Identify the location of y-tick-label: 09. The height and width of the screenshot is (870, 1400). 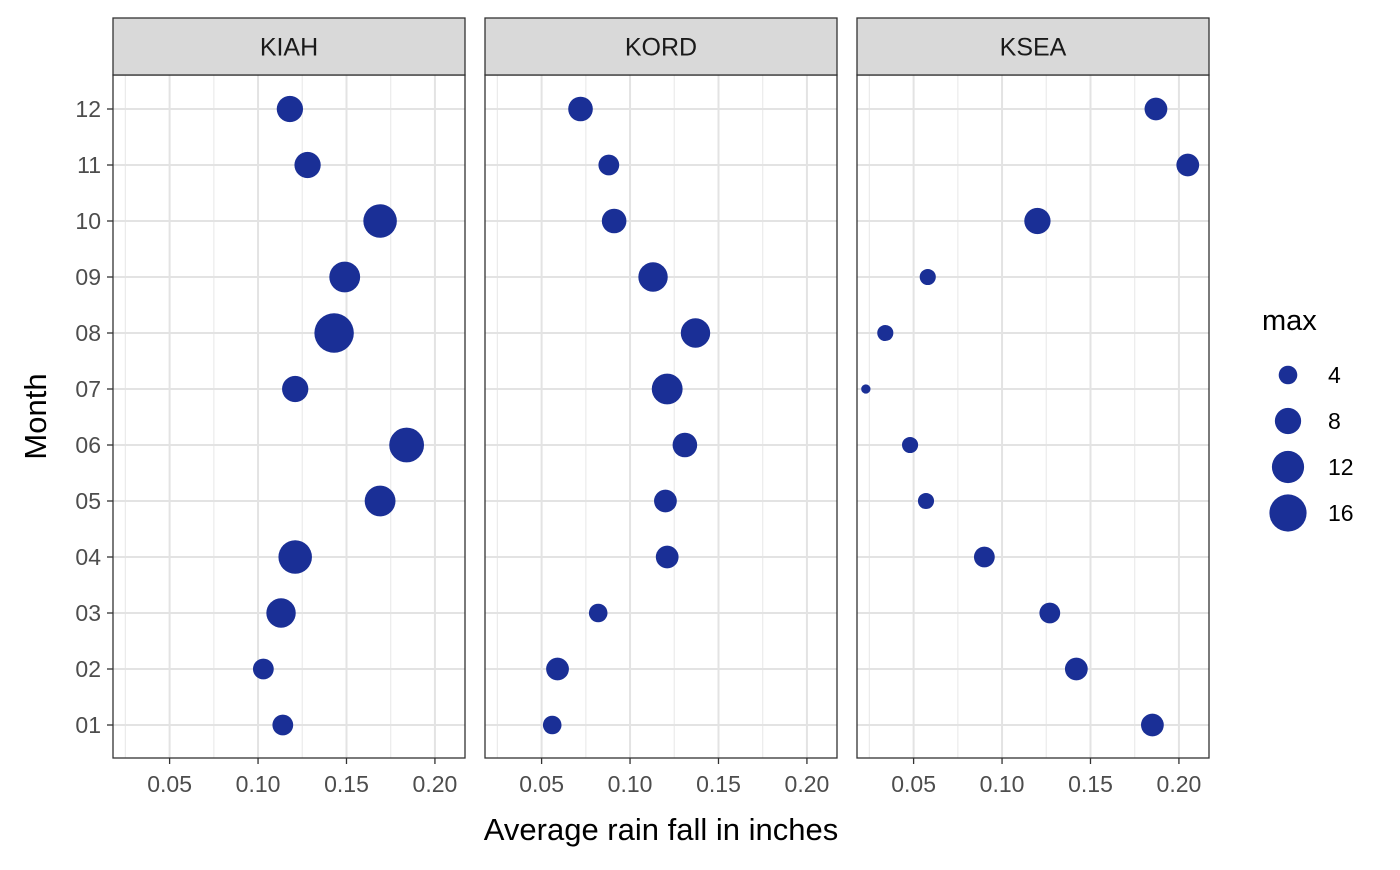
(88, 277).